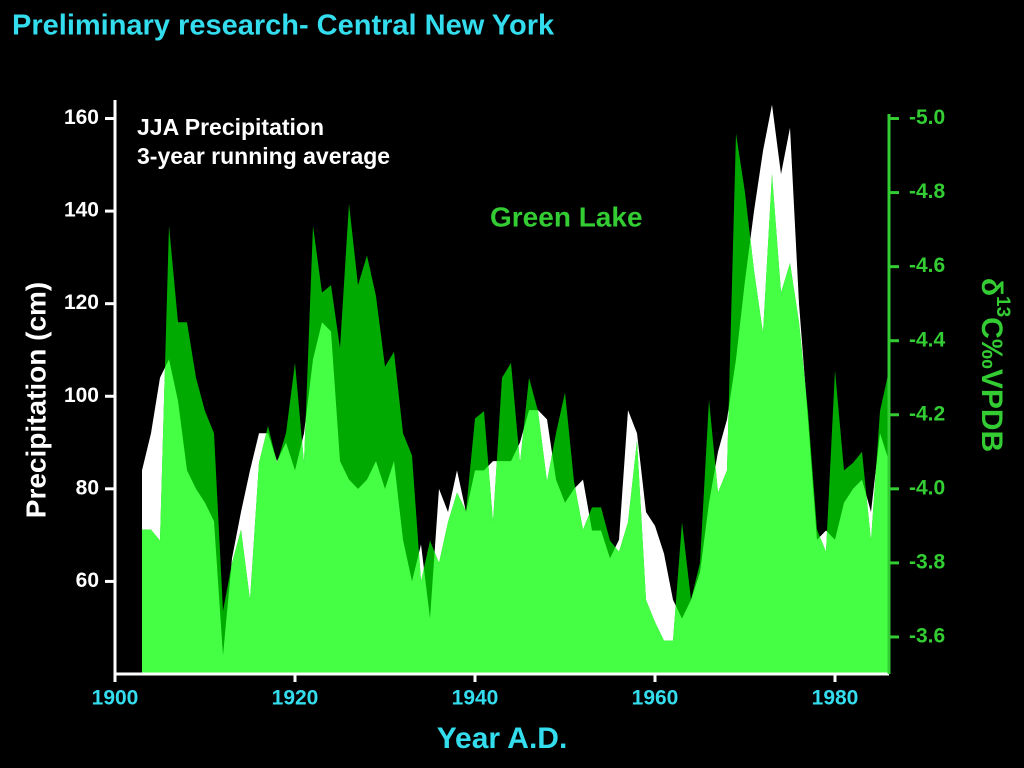 This screenshot has height=768, width=1024. What do you see at coordinates (1002, 306) in the screenshot?
I see `y2-label-part: 13` at bounding box center [1002, 306].